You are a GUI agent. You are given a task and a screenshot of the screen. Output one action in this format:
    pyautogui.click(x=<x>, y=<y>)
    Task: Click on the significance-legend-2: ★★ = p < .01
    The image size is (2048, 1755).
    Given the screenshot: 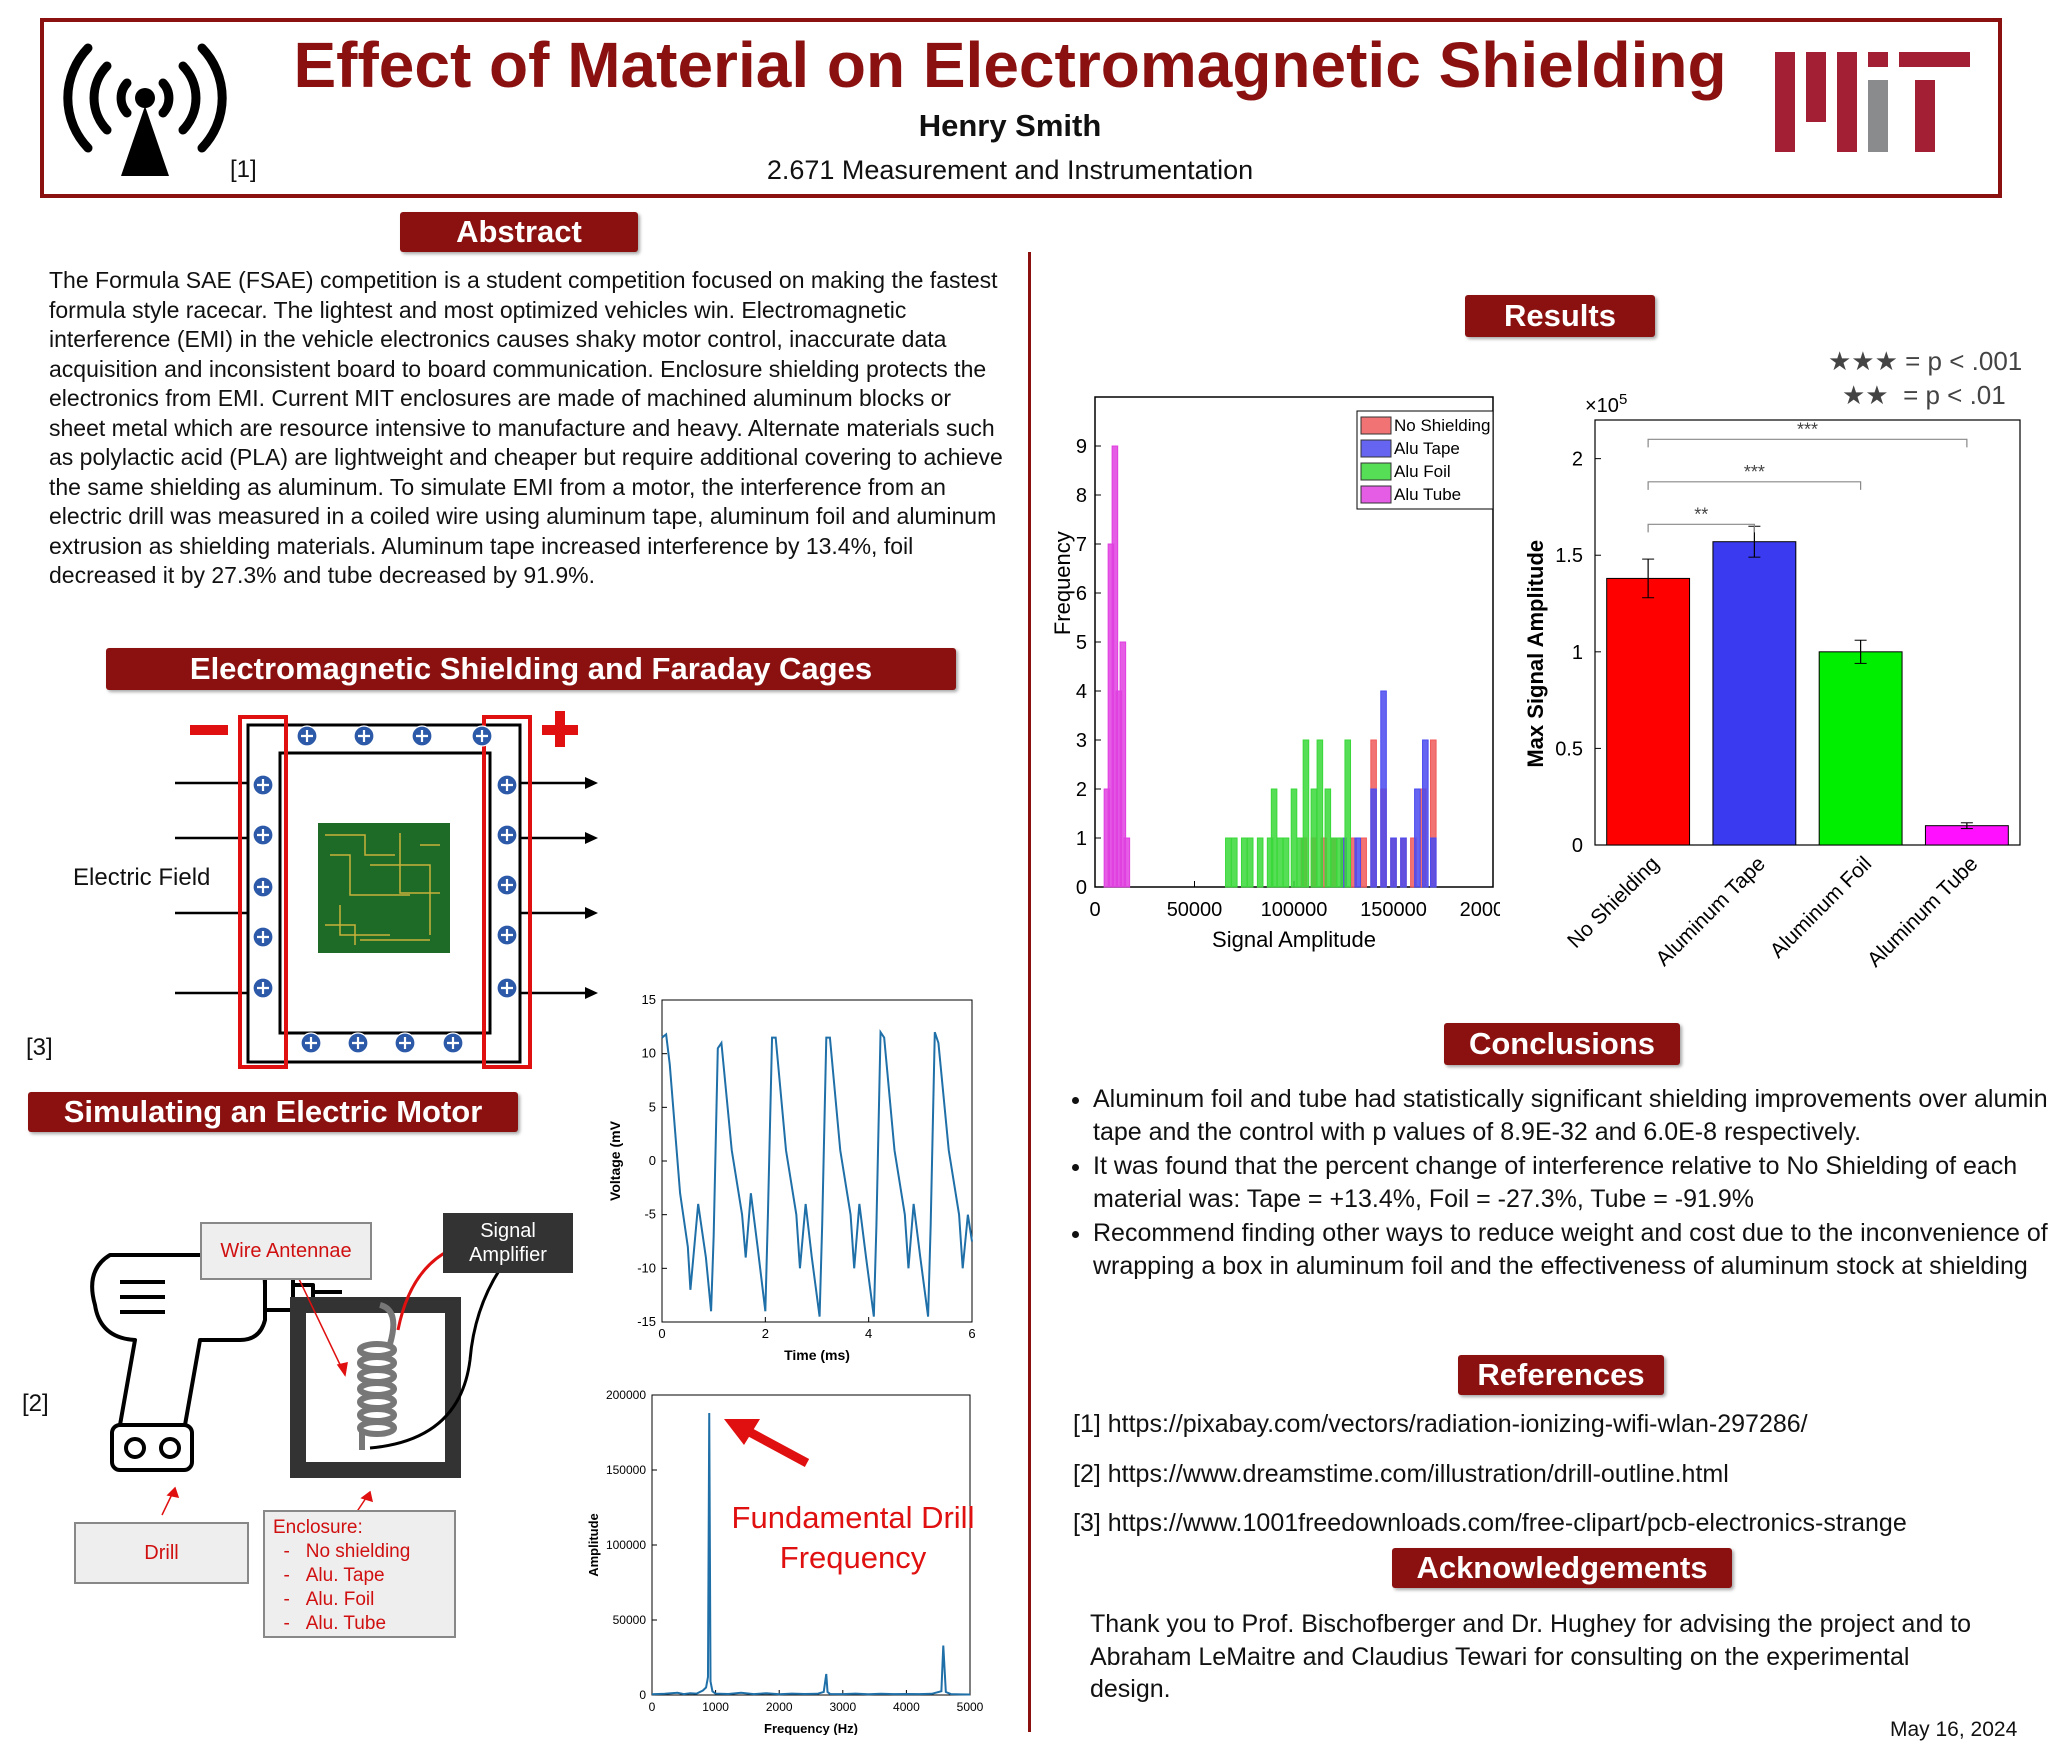 What is the action you would take?
    pyautogui.click(x=1924, y=395)
    